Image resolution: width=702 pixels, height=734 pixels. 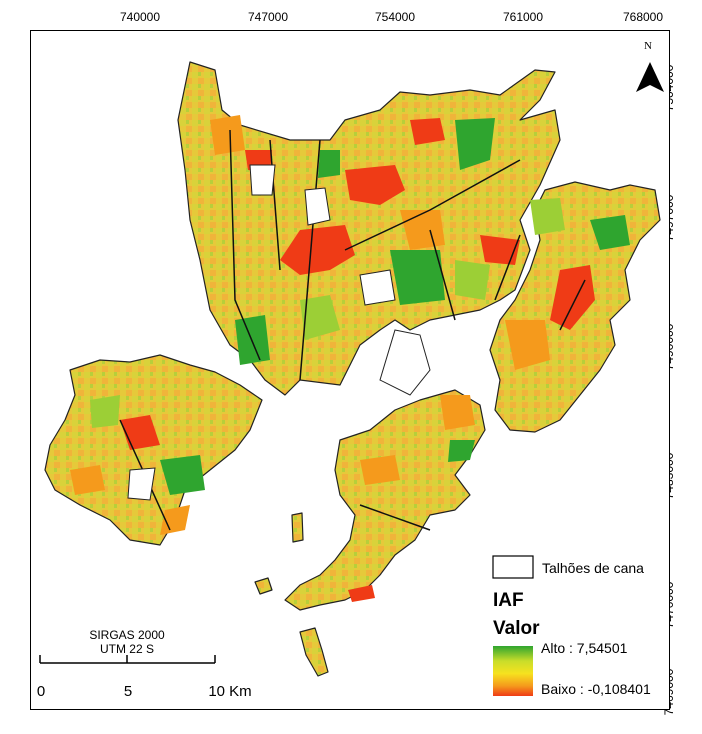 I want to click on north-arrow-label: N, so click(x=648, y=46).